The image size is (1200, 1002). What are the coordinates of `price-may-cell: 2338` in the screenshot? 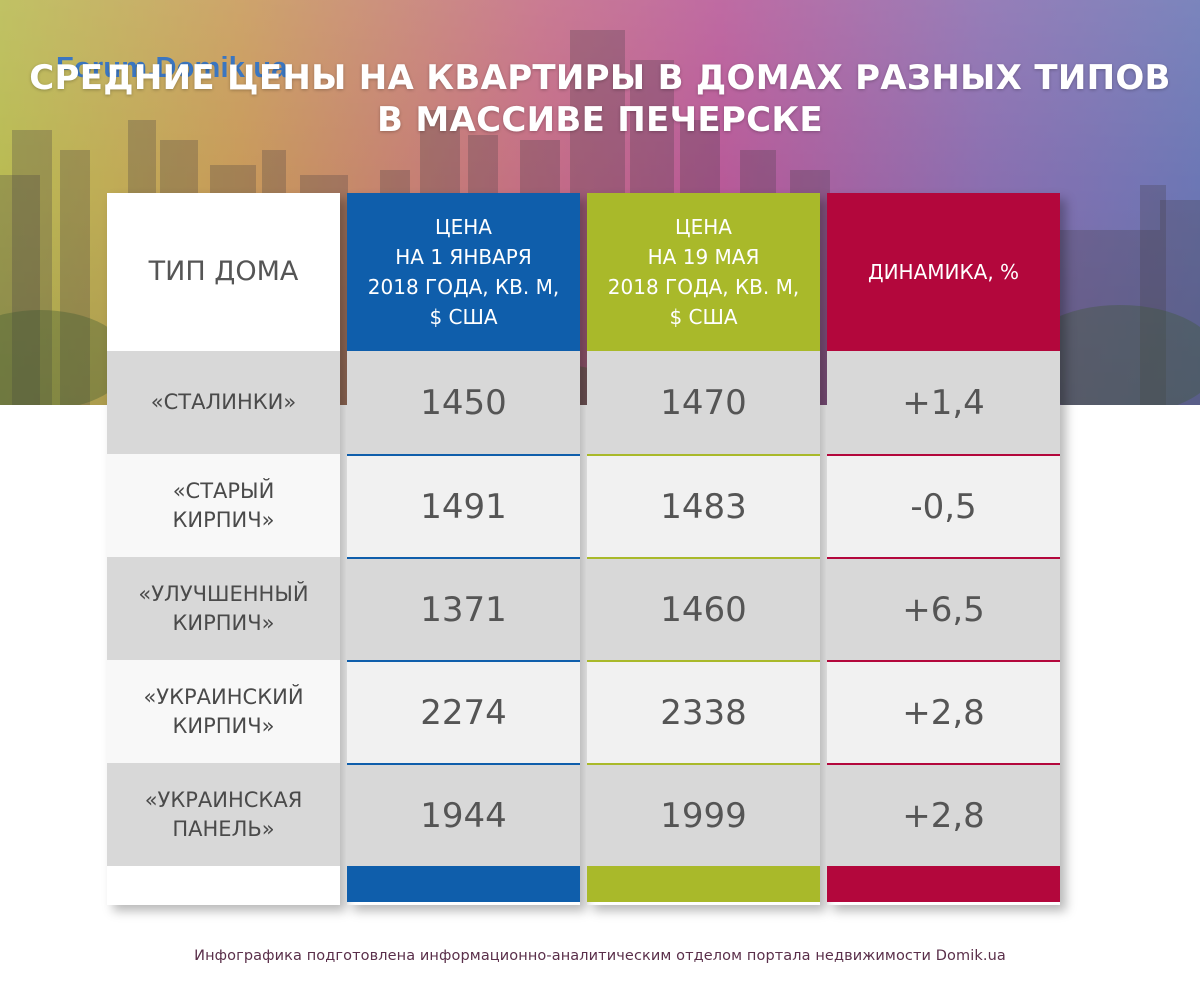 It's located at (703, 711).